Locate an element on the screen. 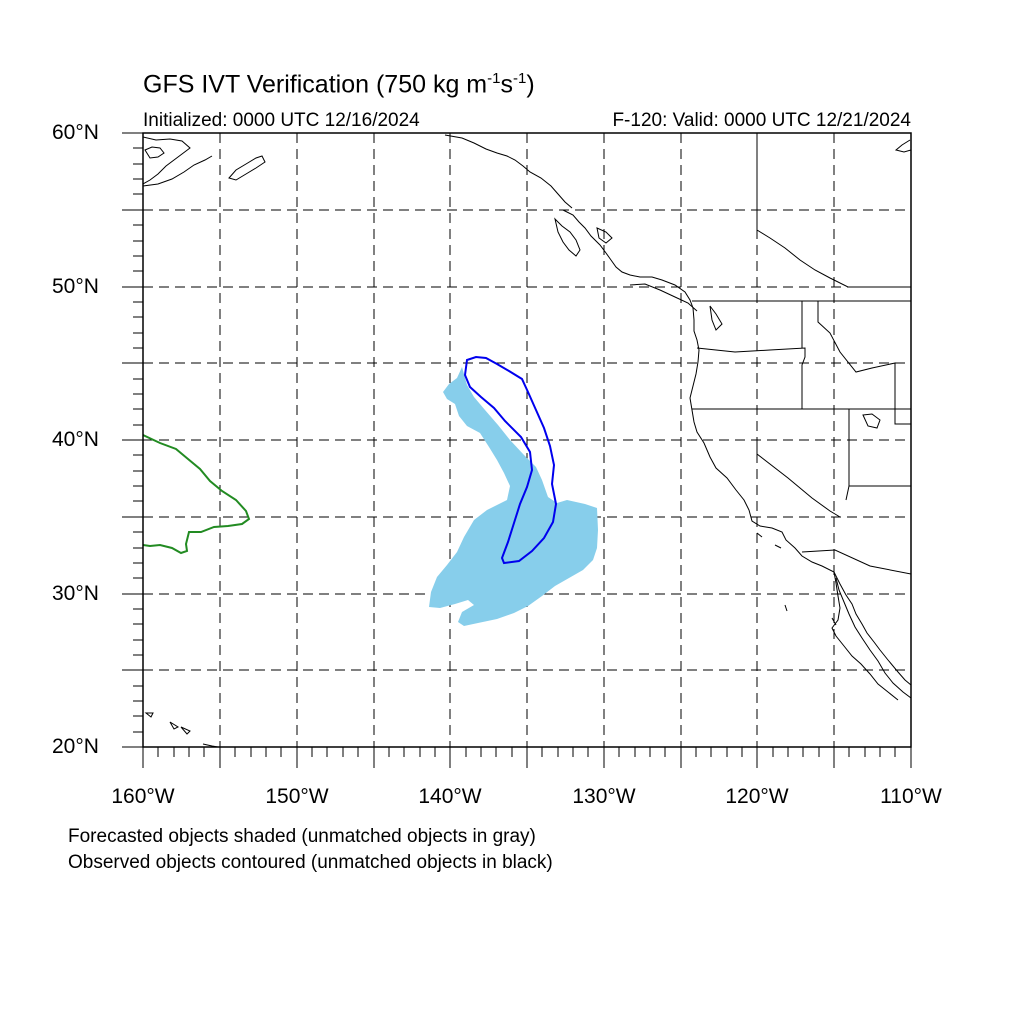 The height and width of the screenshot is (1024, 1024). lat-label-60n: 60°N is located at coordinates (75, 132).